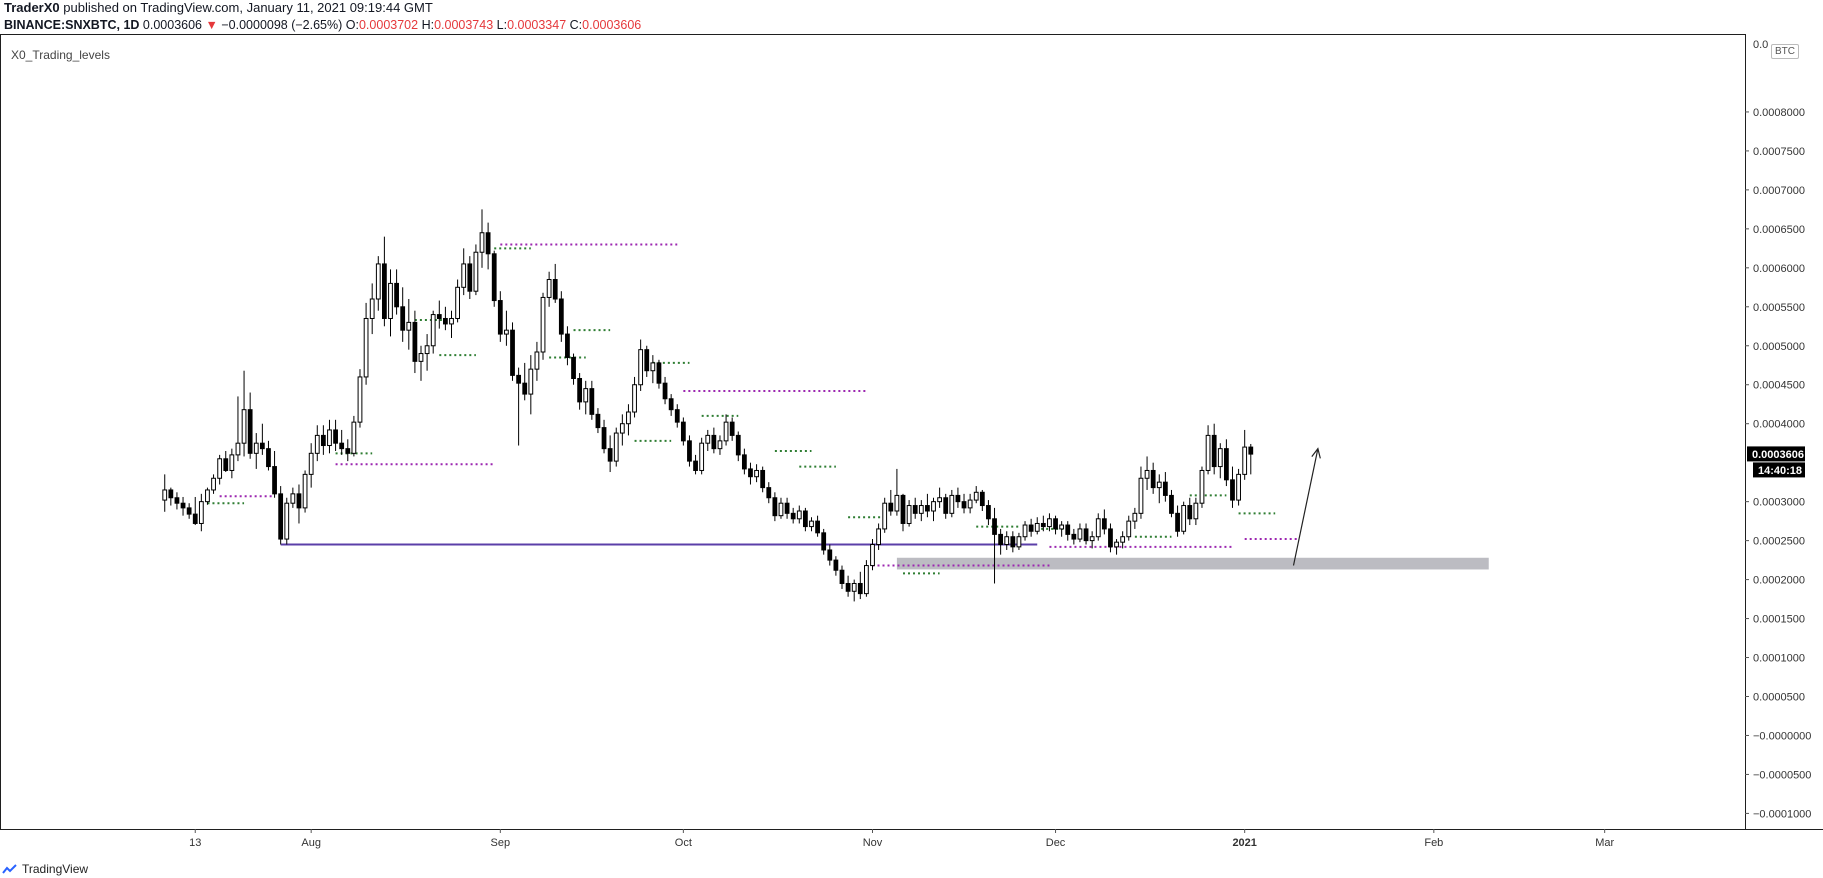 Image resolution: width=1823 pixels, height=878 pixels. I want to click on footer-brand: TradingView, so click(55, 869).